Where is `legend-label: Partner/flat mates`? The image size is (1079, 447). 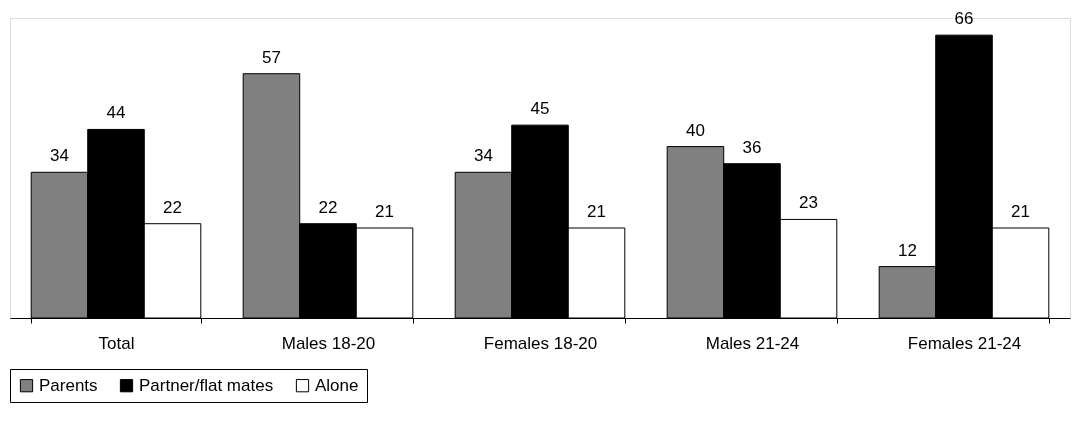 legend-label: Partner/flat mates is located at coordinates (206, 385).